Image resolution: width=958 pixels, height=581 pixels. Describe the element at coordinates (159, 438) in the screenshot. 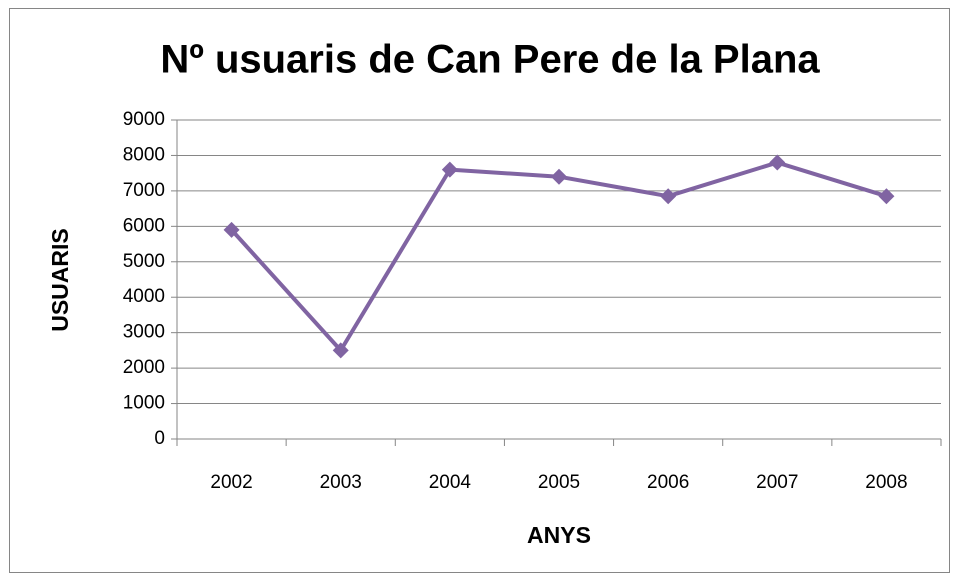

I see `y-tick-label: 0` at that location.